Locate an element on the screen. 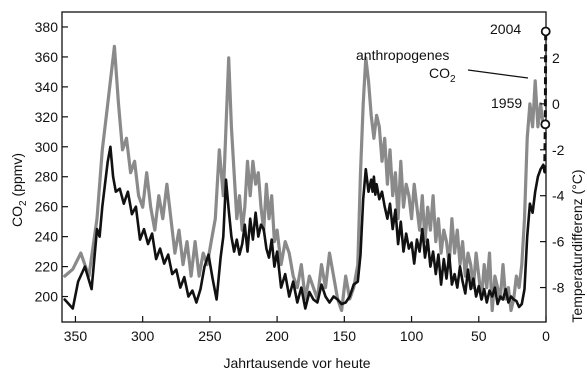 The height and width of the screenshot is (370, 587). y-left-tick-label-260: 260 is located at coordinates (47, 207).